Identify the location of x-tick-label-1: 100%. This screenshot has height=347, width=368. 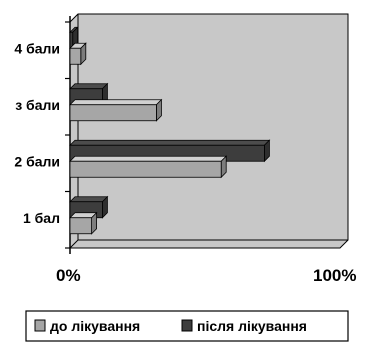
(334, 275).